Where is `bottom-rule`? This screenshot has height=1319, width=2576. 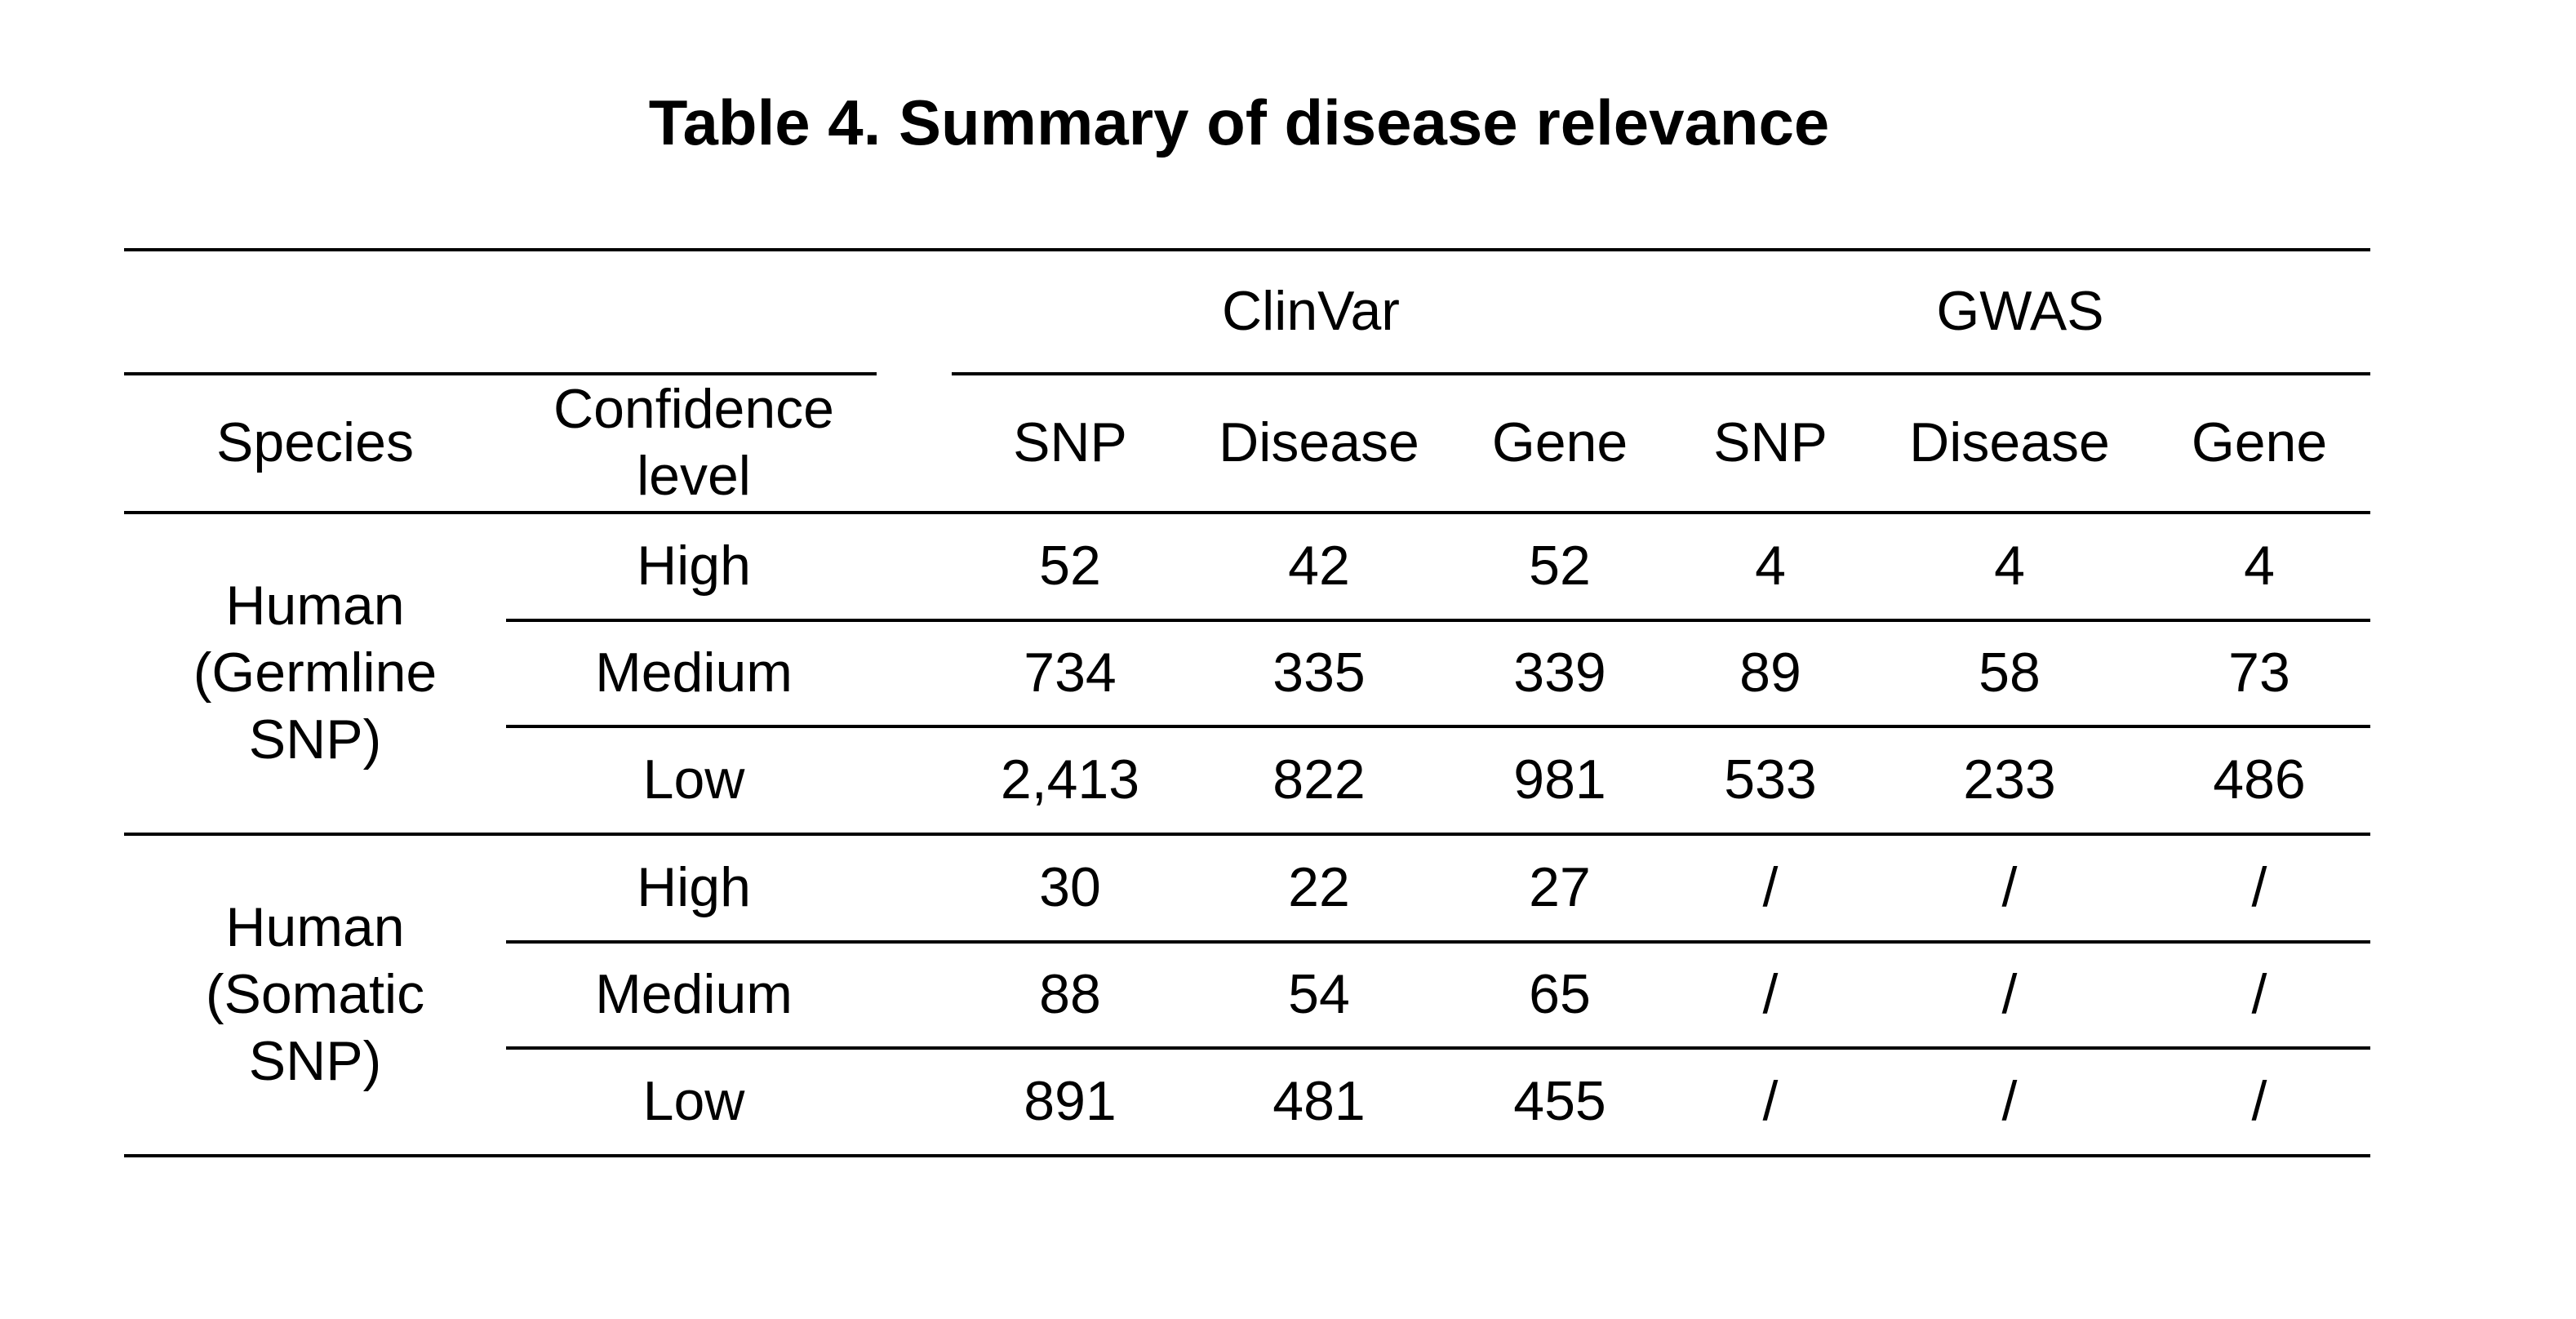 bottom-rule is located at coordinates (1247, 1155).